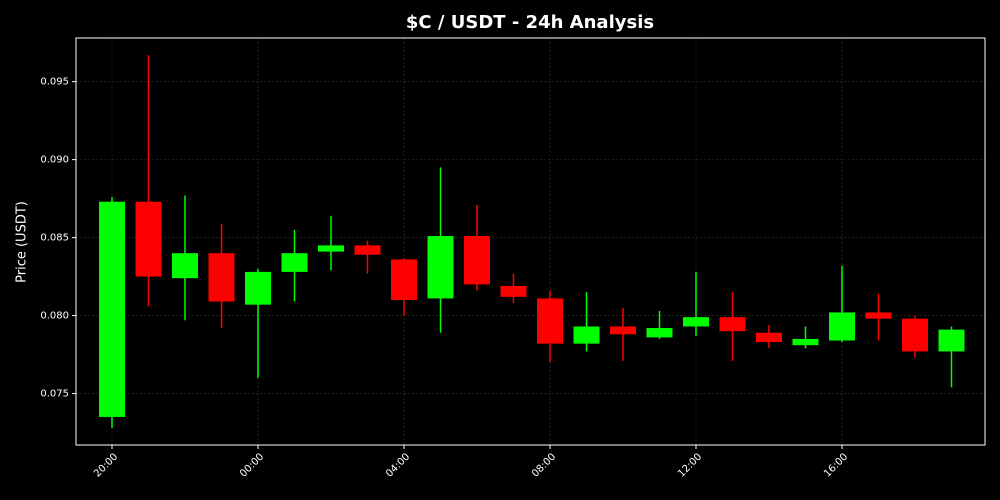 The height and width of the screenshot is (500, 1000). What do you see at coordinates (54, 160) in the screenshot?
I see `y-tick-label: 0.090` at bounding box center [54, 160].